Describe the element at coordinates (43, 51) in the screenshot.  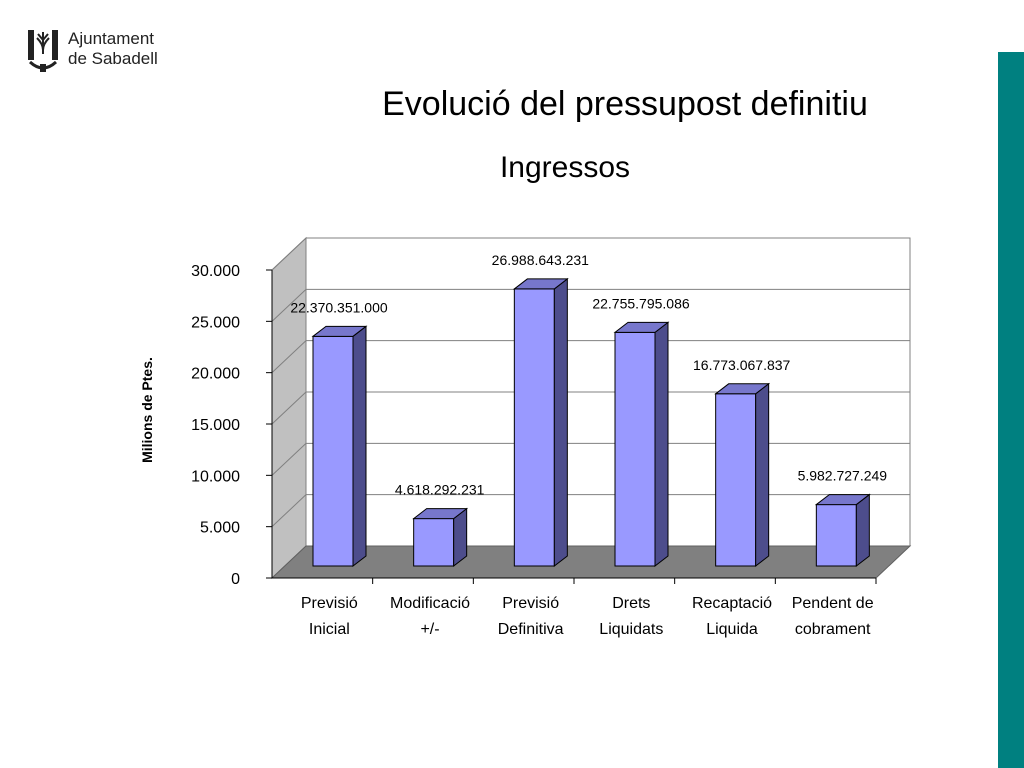
I see `sabadell-emblem-icon` at that location.